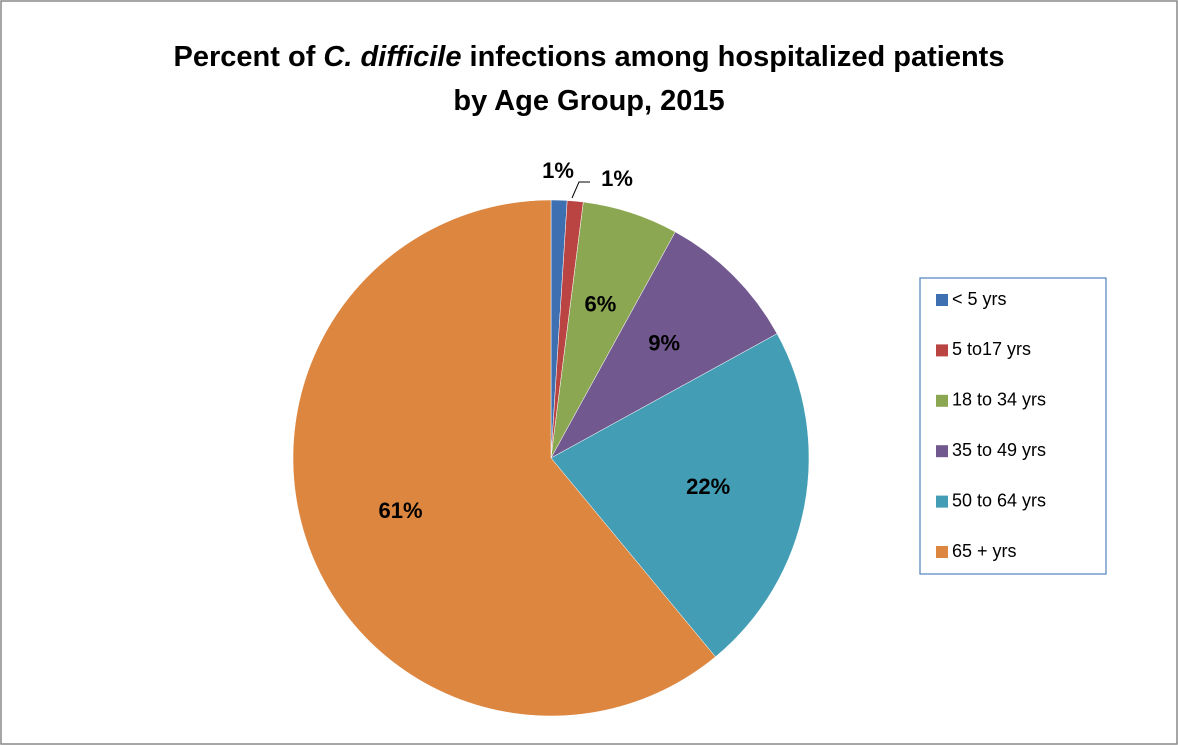 The image size is (1178, 745). Describe the element at coordinates (999, 400) in the screenshot. I see `legend-label: 18 to 34 yrs` at that location.